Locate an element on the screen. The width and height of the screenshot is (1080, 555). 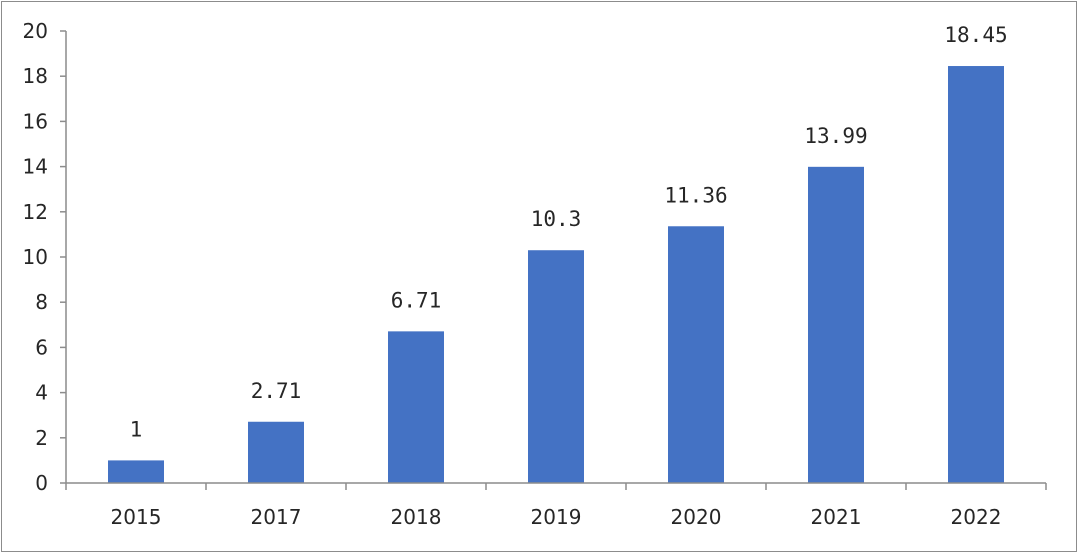
data-label-2018: 6.71 is located at coordinates (416, 300).